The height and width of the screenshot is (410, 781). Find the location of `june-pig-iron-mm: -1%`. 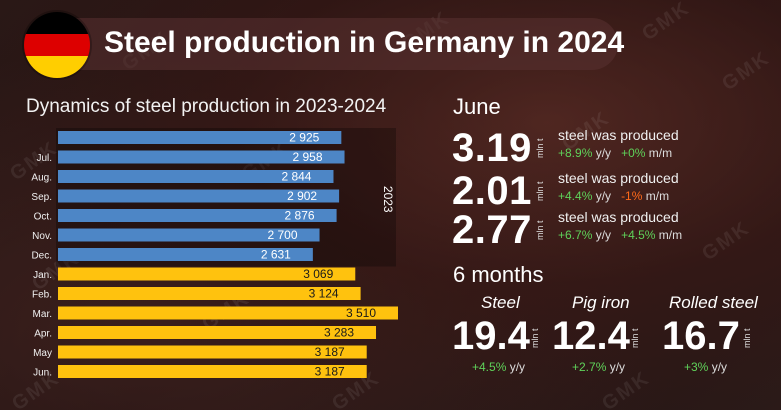

june-pig-iron-mm: -1% is located at coordinates (632, 196).